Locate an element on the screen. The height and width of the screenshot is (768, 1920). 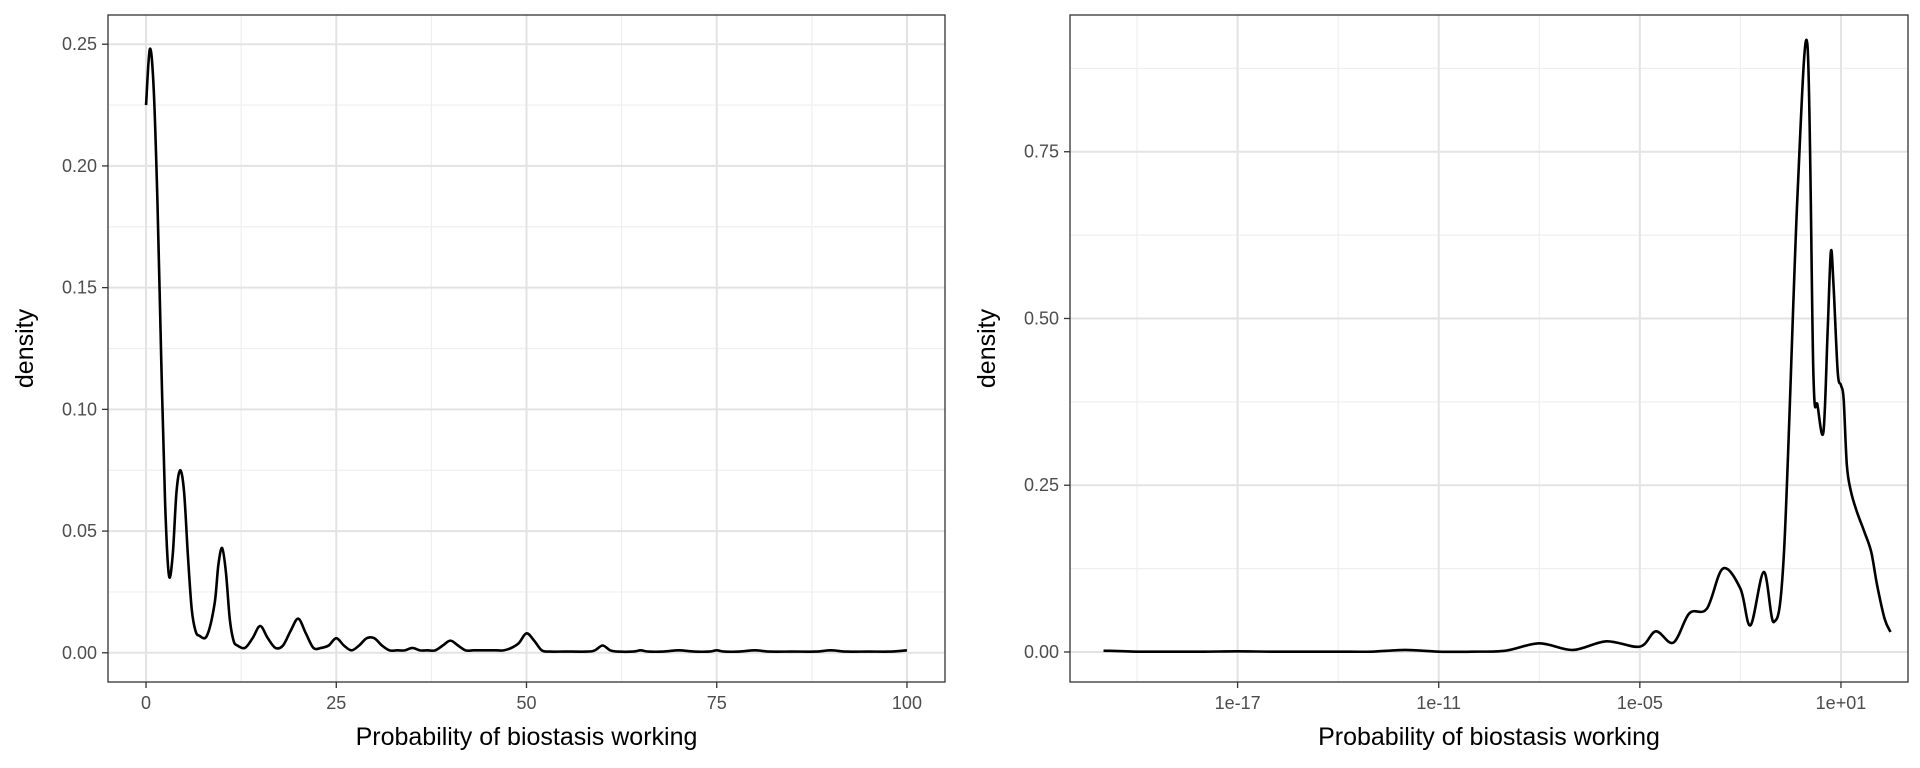
x-tick-label: 50 is located at coordinates (526, 703).